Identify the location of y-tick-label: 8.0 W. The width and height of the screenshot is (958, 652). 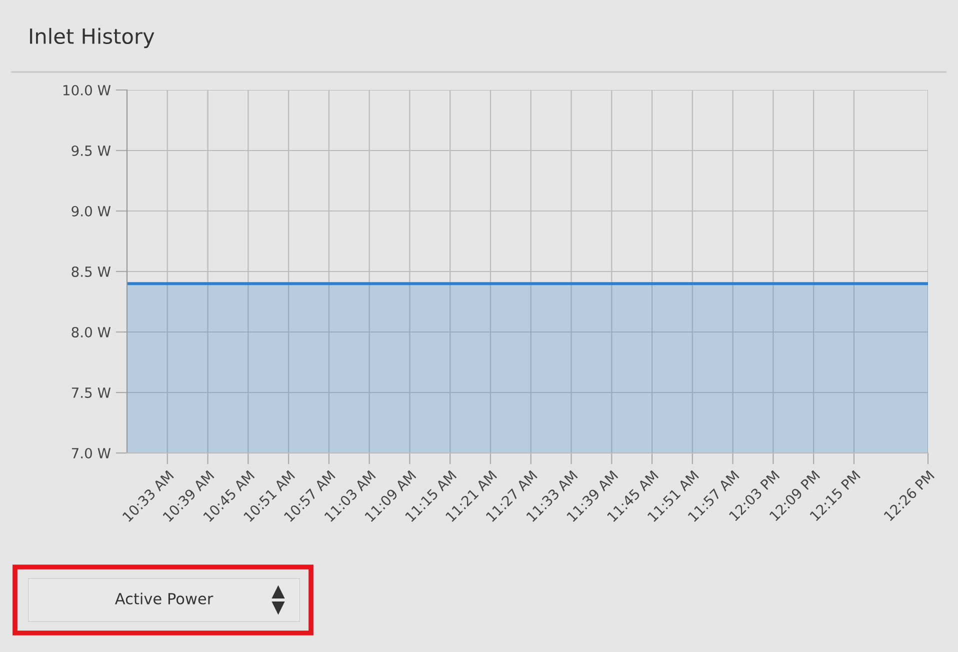
(91, 332).